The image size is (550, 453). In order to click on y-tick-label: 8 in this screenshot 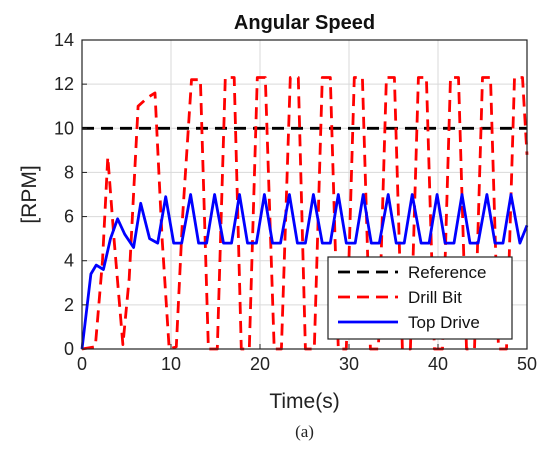, I will do `click(69, 172)`.